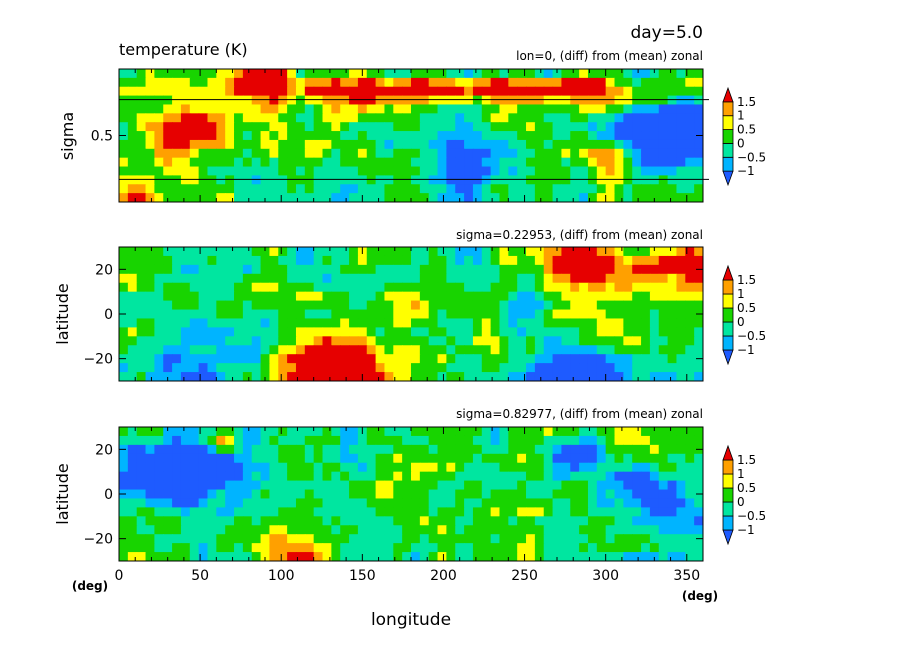  I want to click on colorbar-label: 0, so click(741, 143).